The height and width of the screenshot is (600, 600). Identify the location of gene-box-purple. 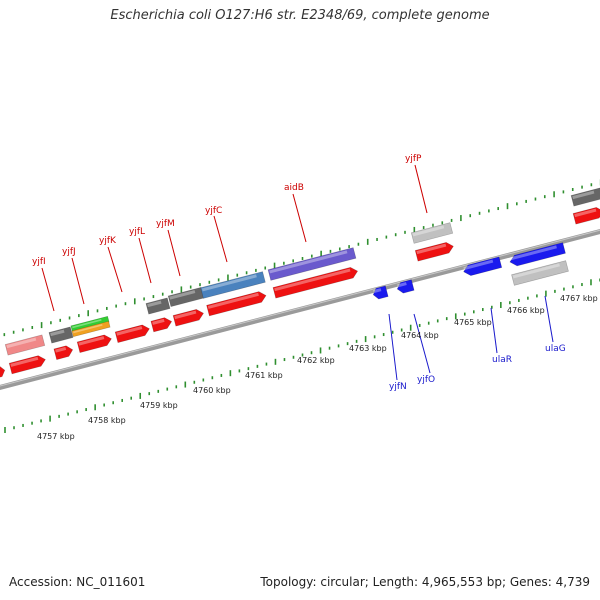
(312, 264).